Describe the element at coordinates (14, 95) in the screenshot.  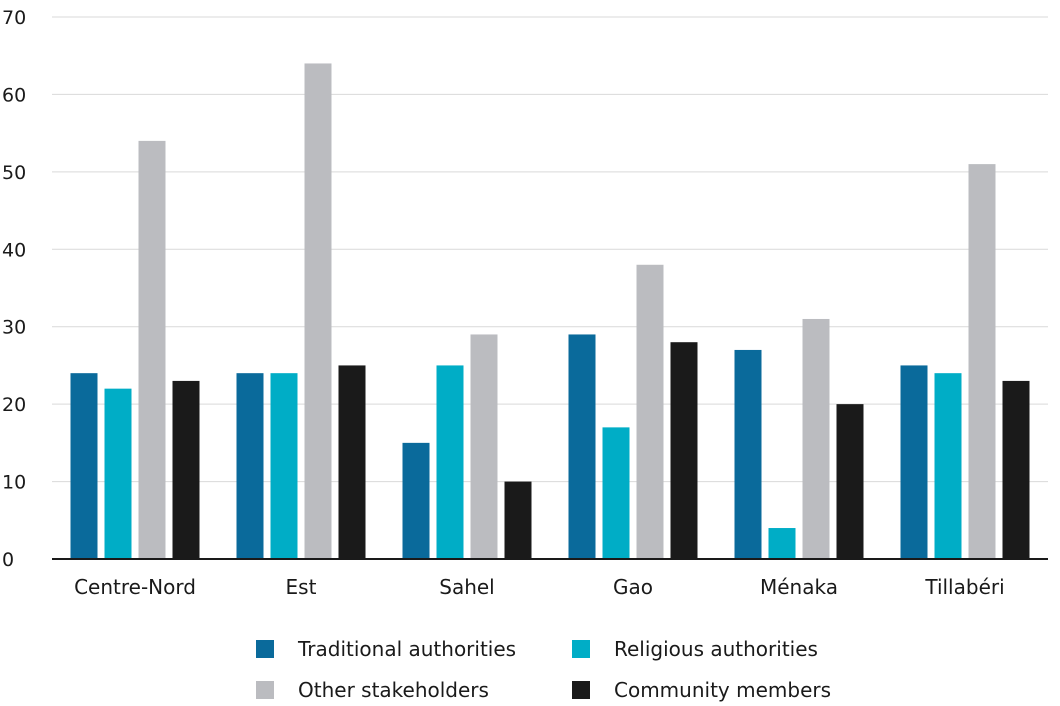
I see `y-tick-label: 60` at that location.